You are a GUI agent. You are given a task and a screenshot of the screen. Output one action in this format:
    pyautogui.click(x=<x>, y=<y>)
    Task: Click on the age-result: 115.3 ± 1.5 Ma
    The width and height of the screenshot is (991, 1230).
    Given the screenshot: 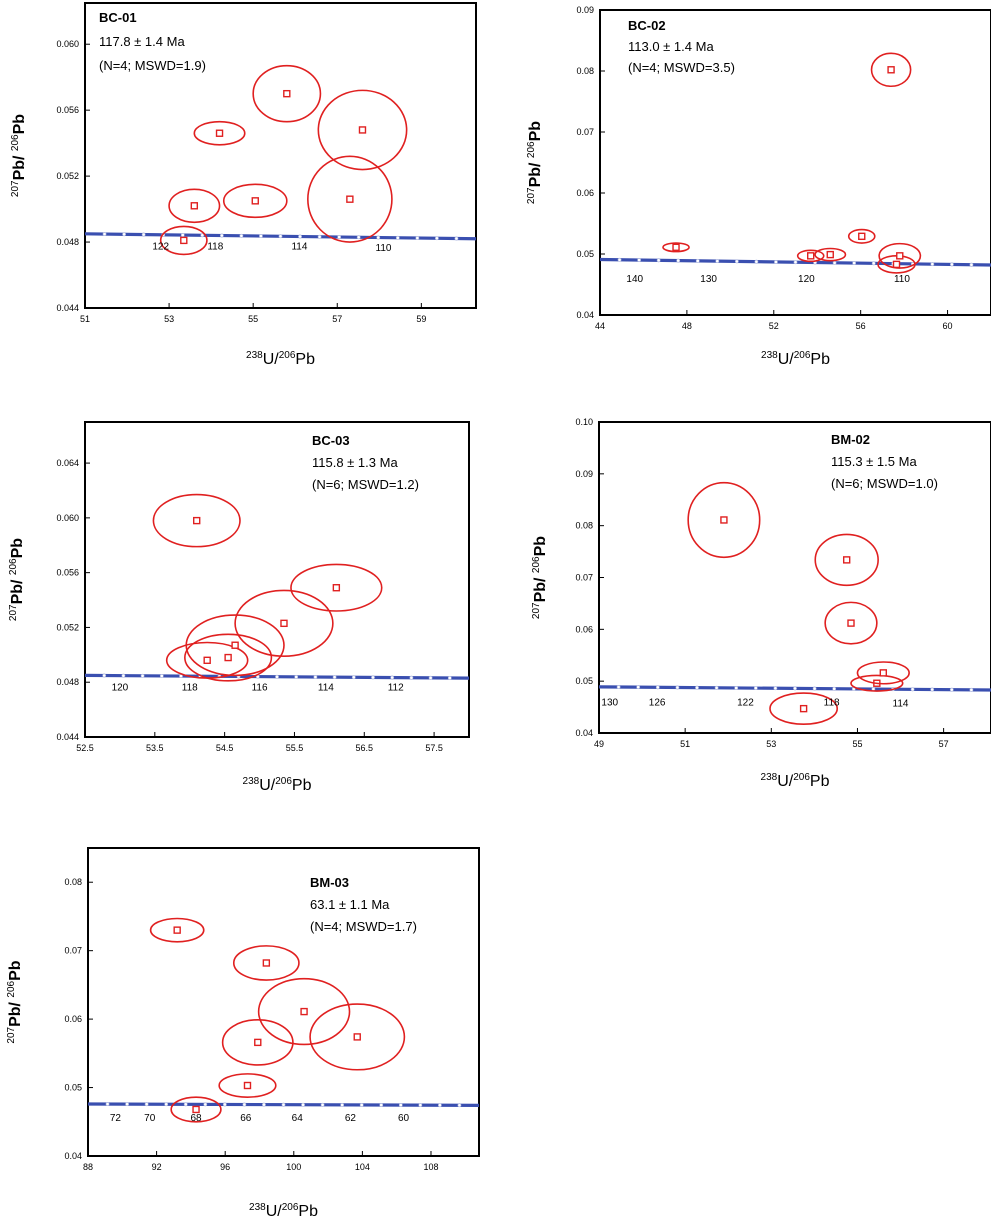 What is the action you would take?
    pyautogui.click(x=874, y=461)
    